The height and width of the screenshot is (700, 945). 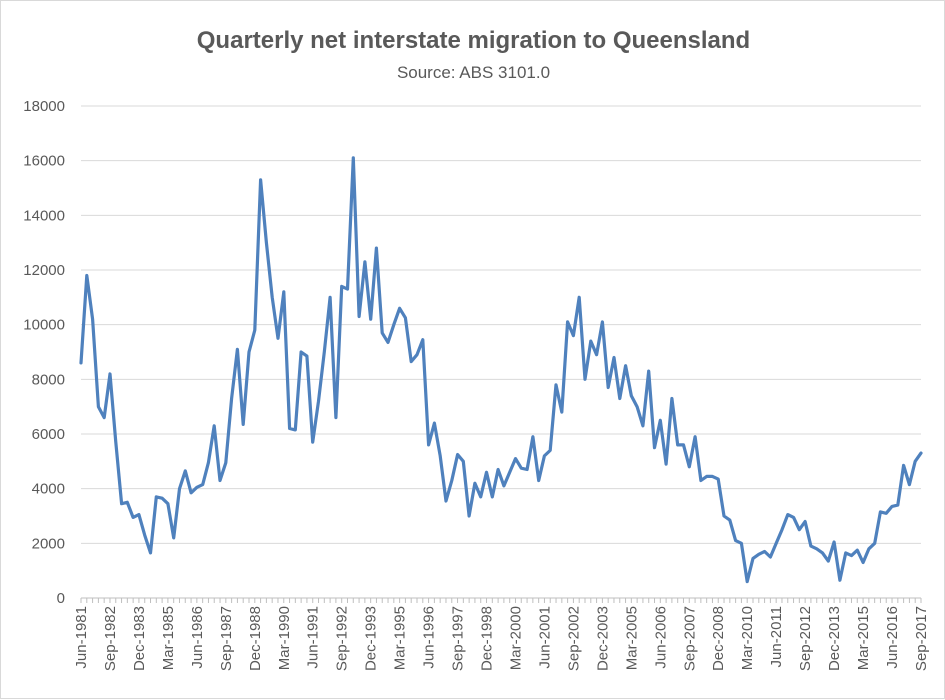 I want to click on y-tick-label: 18000, so click(x=44, y=106).